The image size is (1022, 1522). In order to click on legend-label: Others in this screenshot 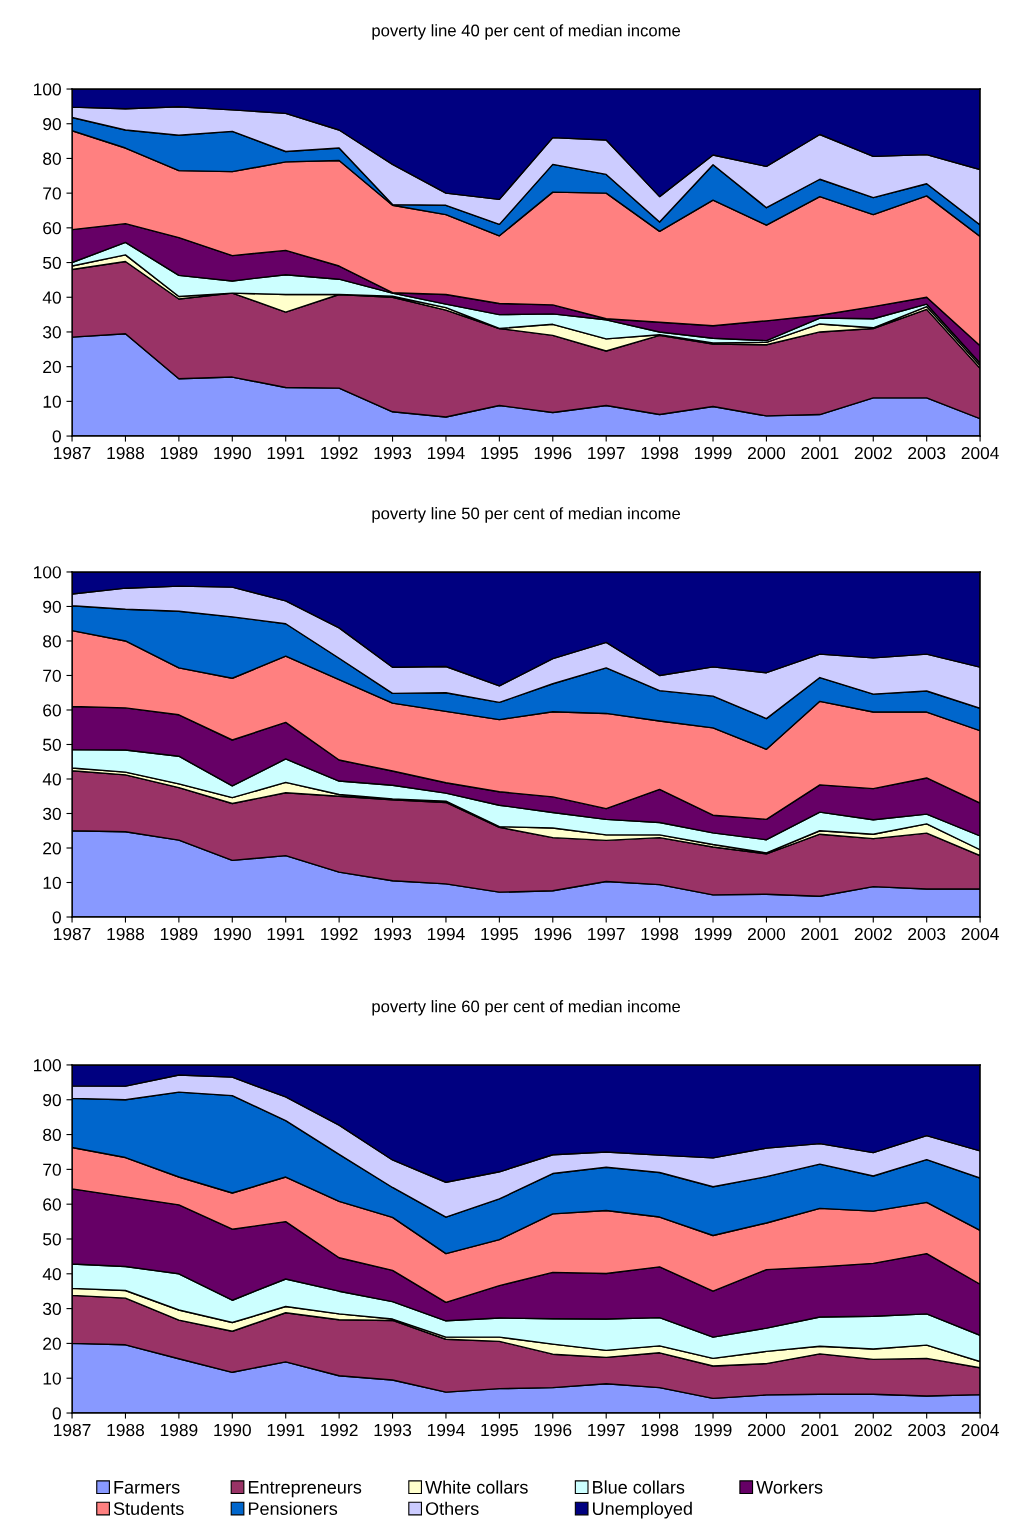, I will do `click(452, 1508)`.